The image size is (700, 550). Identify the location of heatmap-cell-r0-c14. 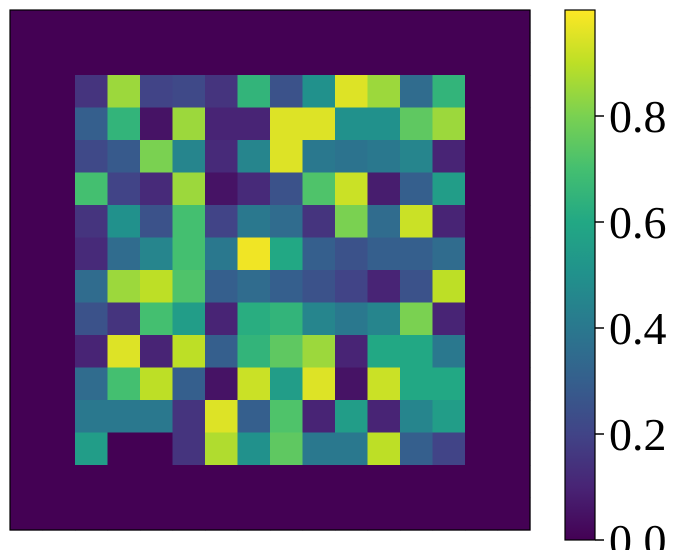
(482, 27).